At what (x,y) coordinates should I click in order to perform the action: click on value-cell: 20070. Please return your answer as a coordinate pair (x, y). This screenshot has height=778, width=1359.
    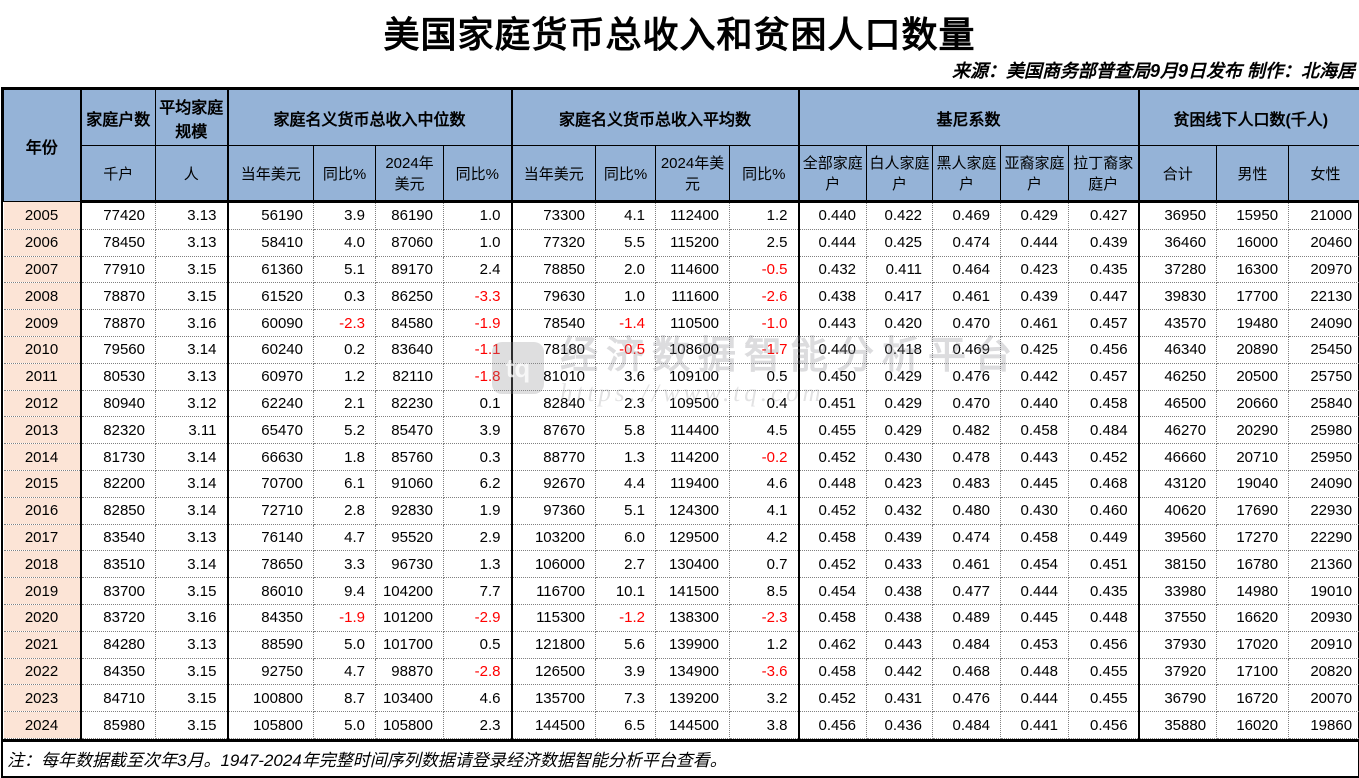
    Looking at the image, I should click on (1324, 698).